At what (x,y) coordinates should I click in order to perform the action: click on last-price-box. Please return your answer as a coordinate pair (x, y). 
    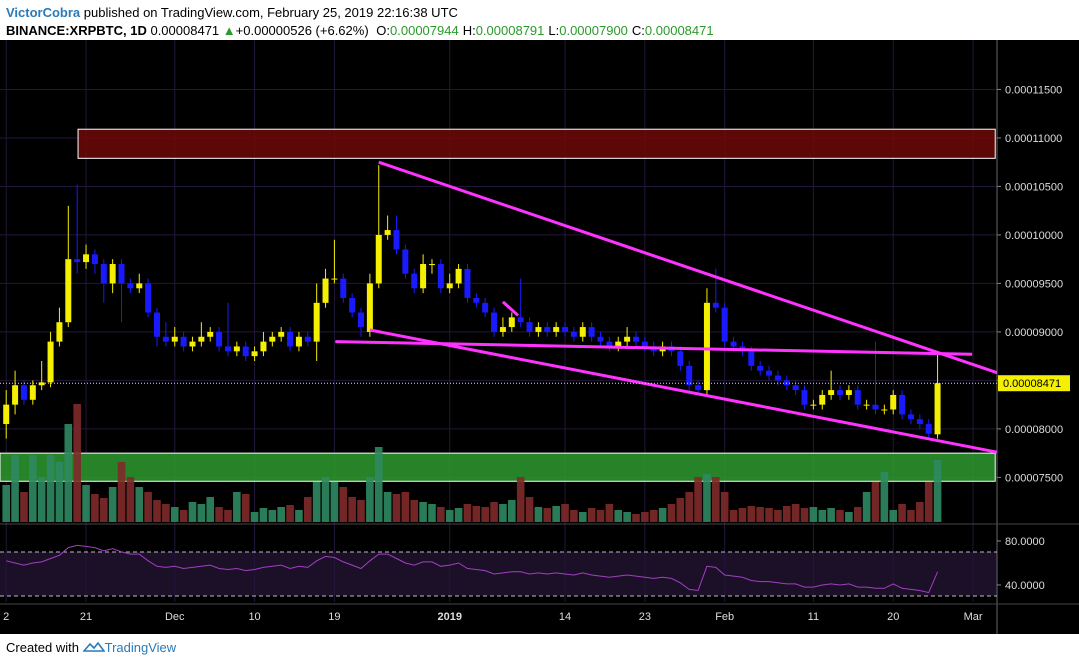
    Looking at the image, I should click on (1034, 383).